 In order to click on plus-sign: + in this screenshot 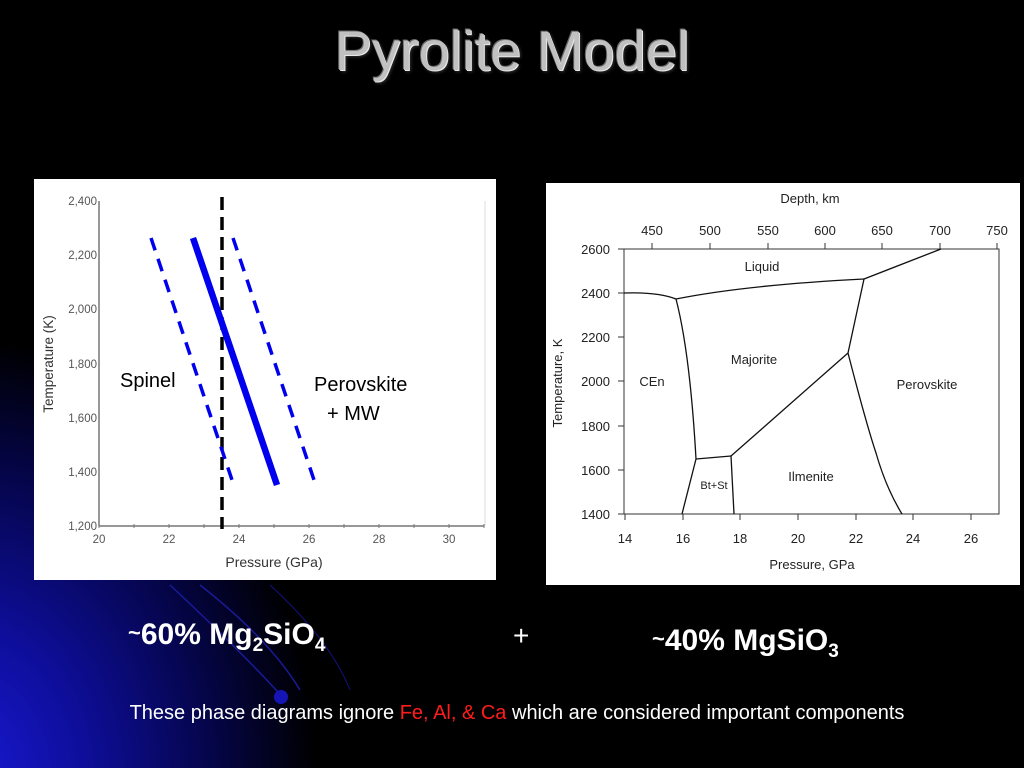, I will do `click(521, 635)`.